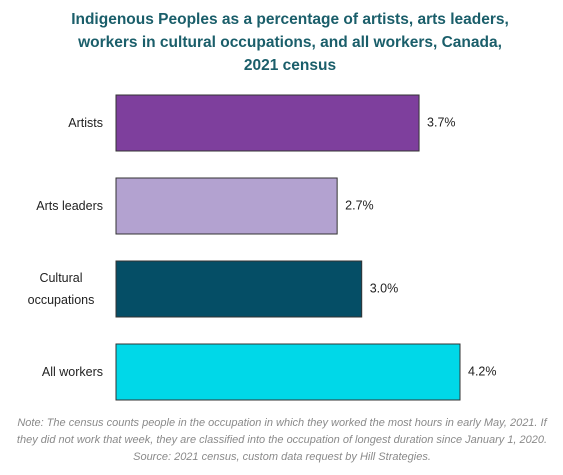 The image size is (563, 475). What do you see at coordinates (359, 205) in the screenshot?
I see `value-label: 2.7%` at bounding box center [359, 205].